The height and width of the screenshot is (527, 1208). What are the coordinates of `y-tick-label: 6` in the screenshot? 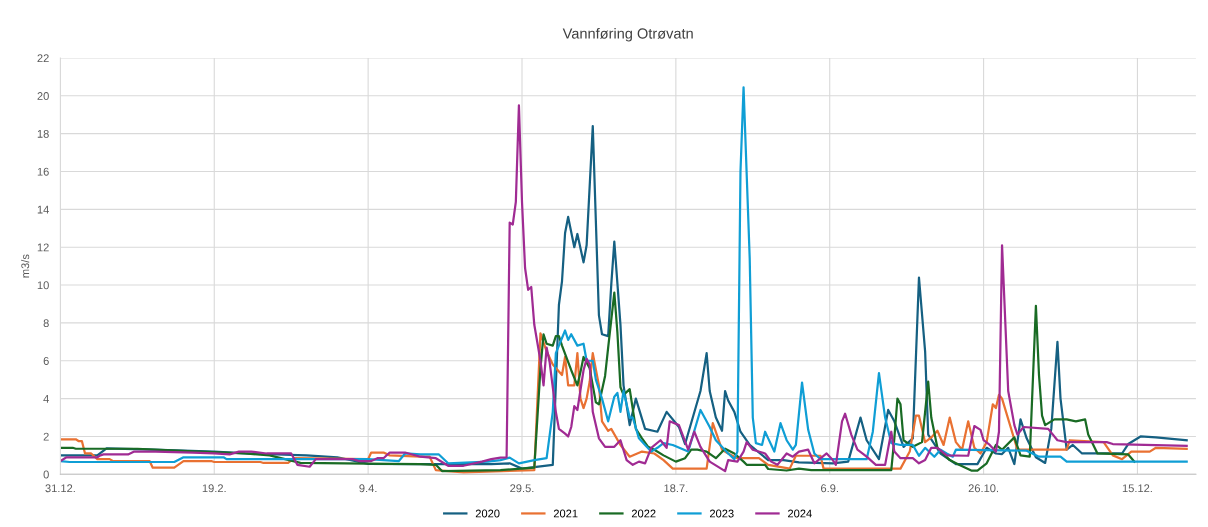 It's located at (46, 361).